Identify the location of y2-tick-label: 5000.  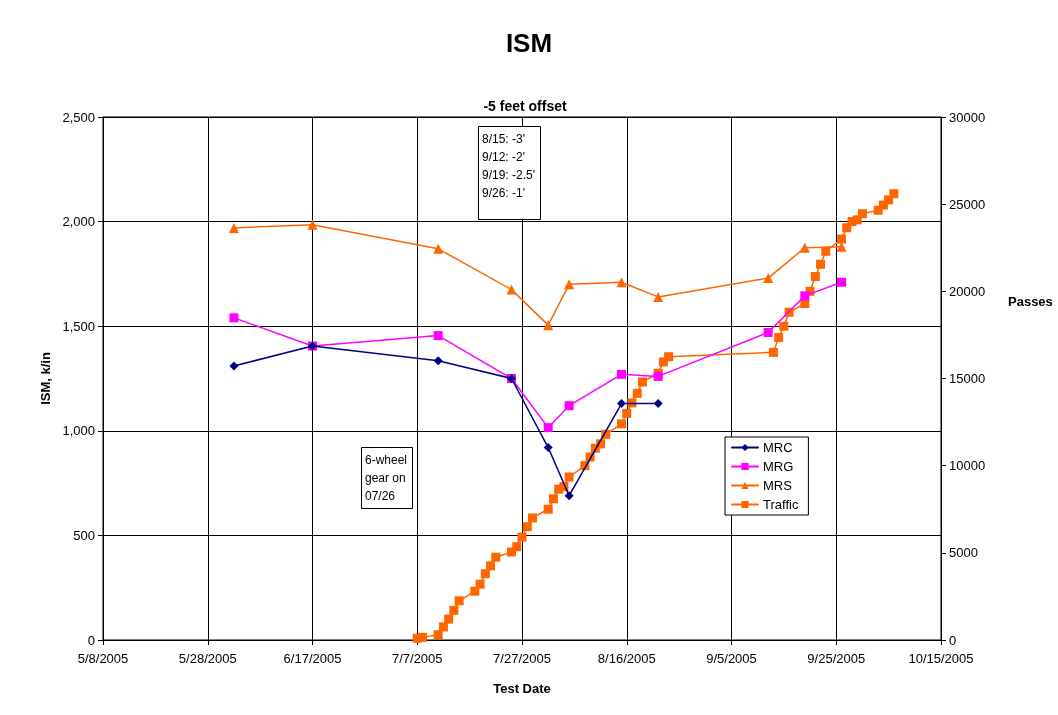
(963, 553).